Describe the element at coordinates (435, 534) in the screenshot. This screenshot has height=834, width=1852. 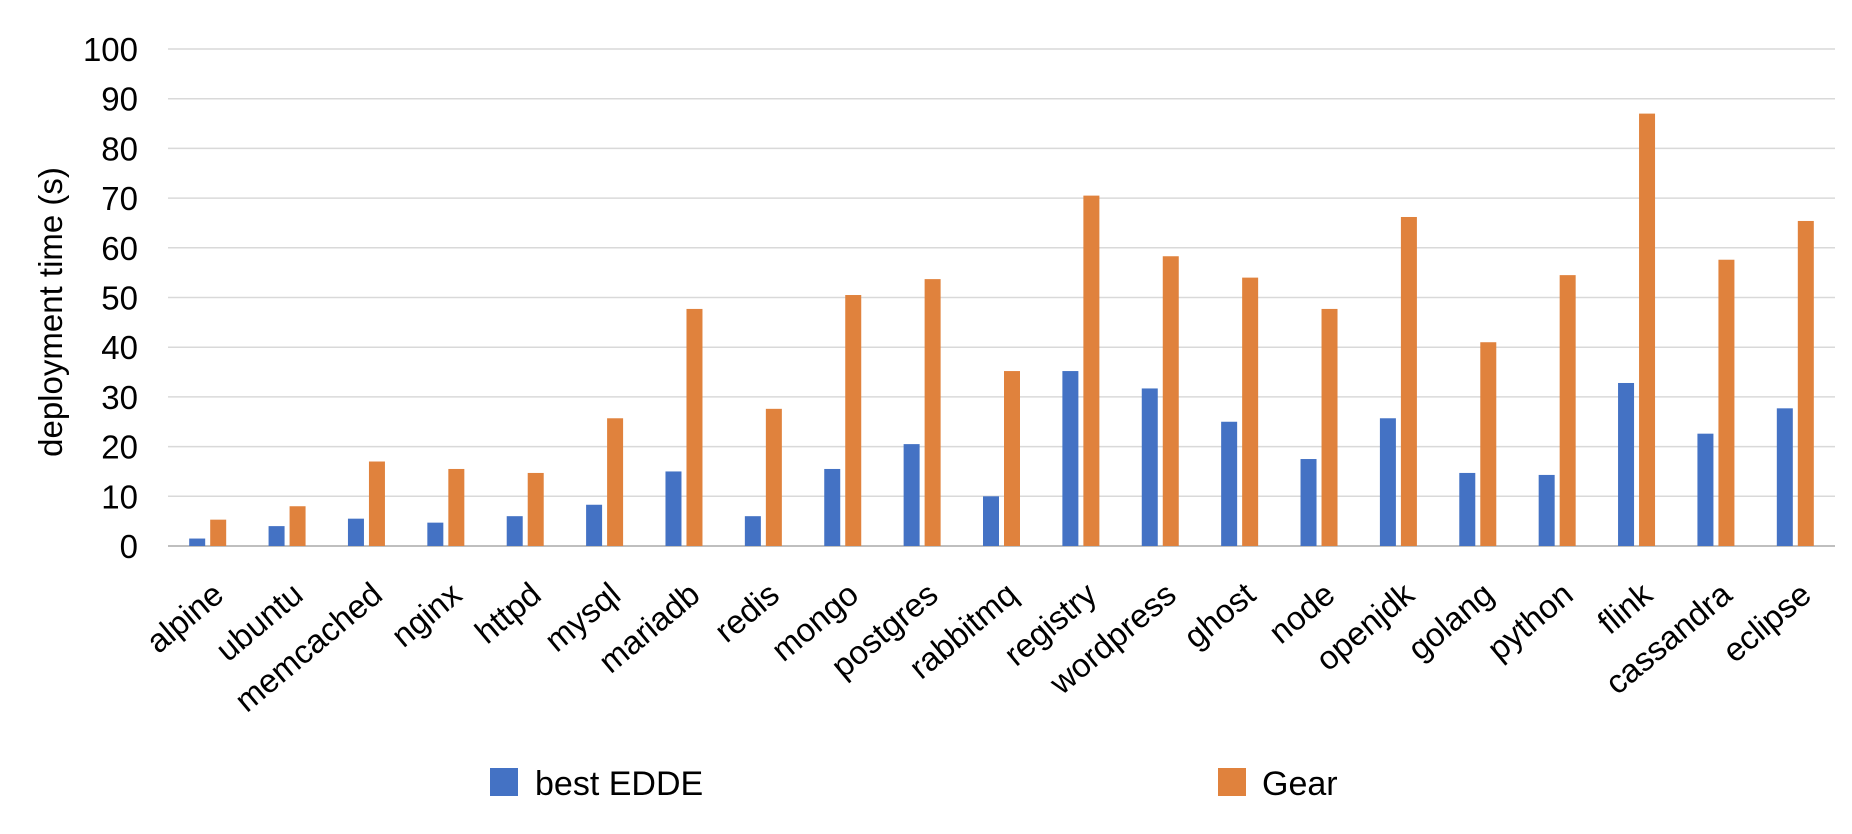
I see `bar-best-edde-nginx` at that location.